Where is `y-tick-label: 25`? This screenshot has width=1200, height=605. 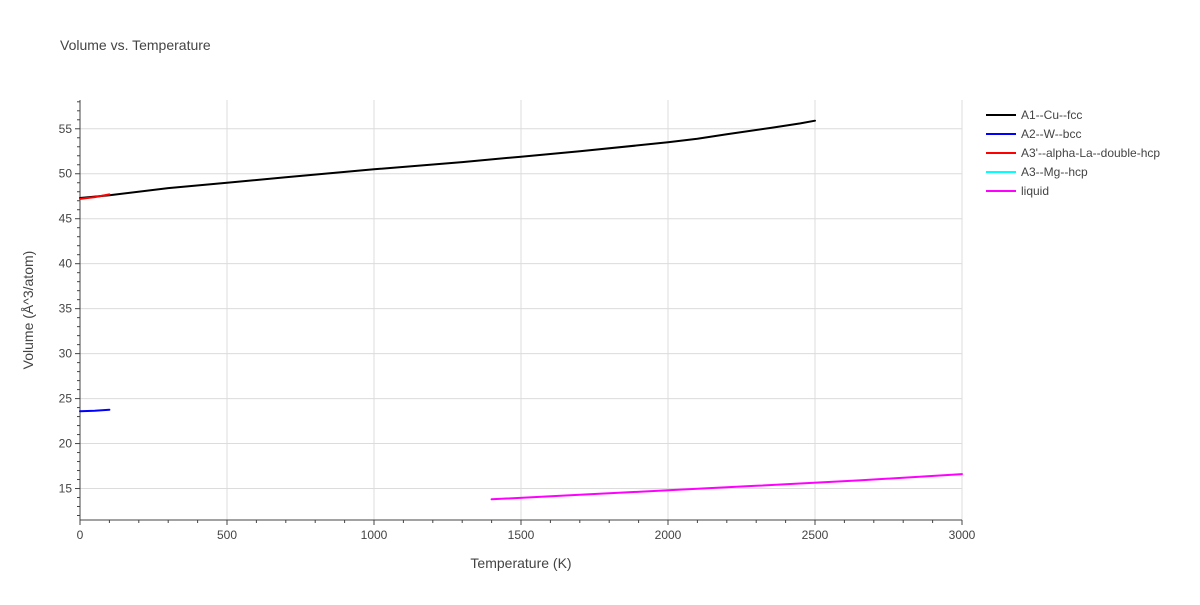 y-tick-label: 25 is located at coordinates (66, 399).